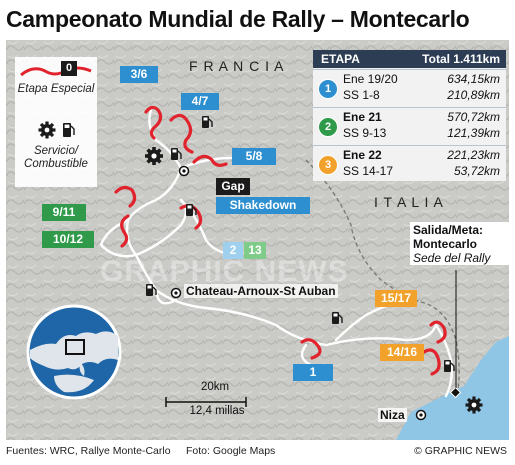 This screenshot has width=515, height=465. I want to click on leg-date: Ene 19/20, so click(370, 79).